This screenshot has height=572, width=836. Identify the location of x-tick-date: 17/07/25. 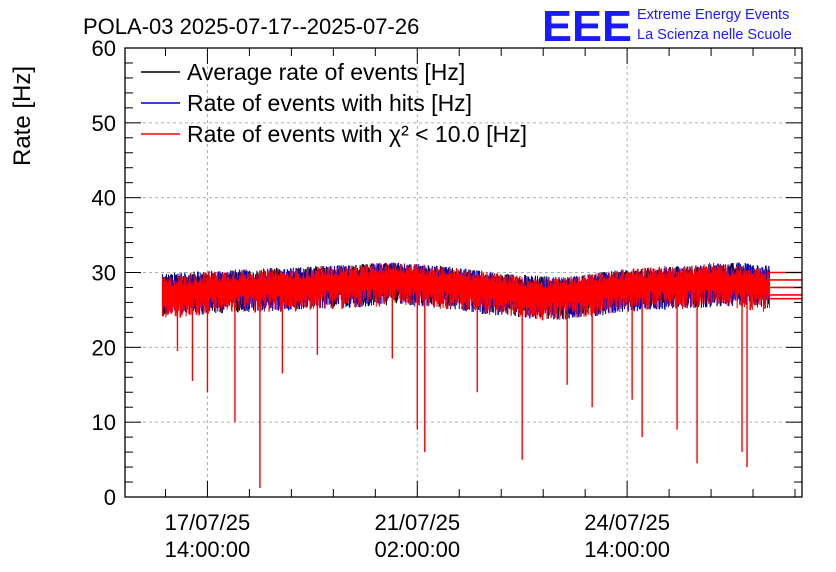
(208, 522).